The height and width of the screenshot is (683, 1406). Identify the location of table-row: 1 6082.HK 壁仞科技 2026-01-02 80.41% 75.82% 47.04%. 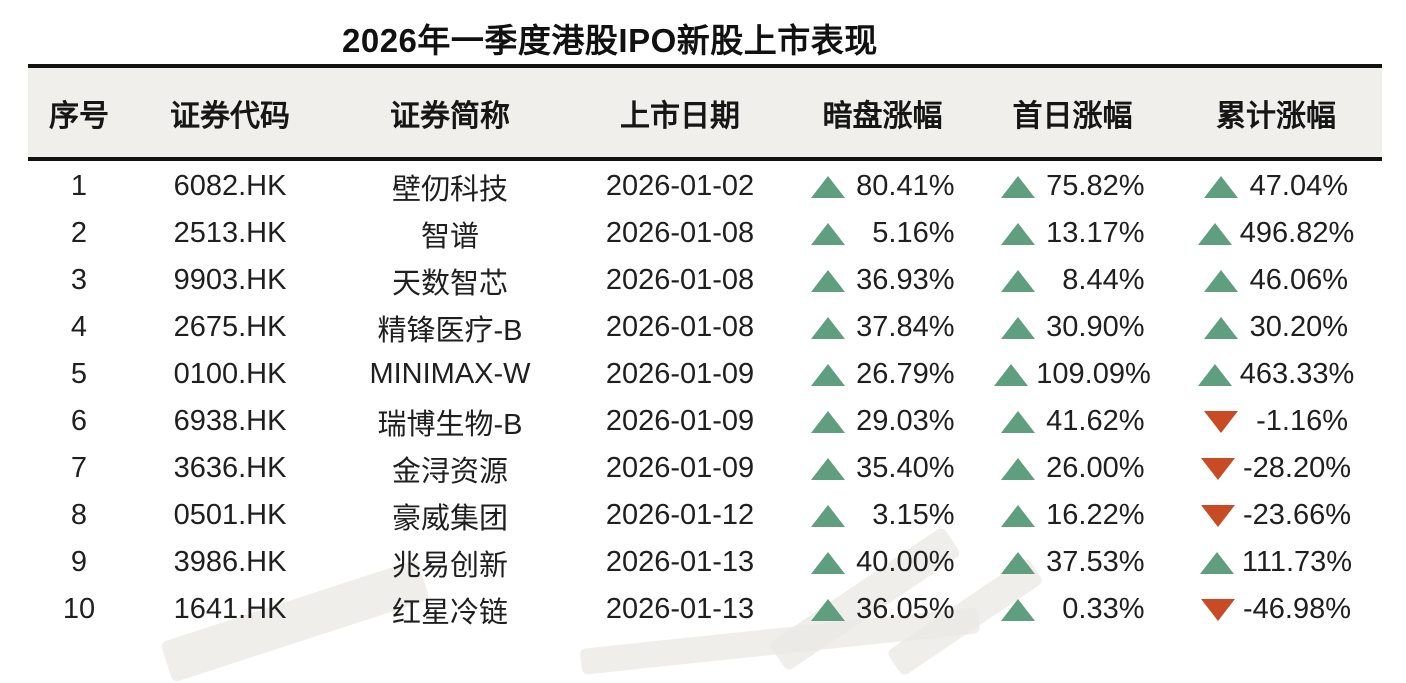
(705, 186).